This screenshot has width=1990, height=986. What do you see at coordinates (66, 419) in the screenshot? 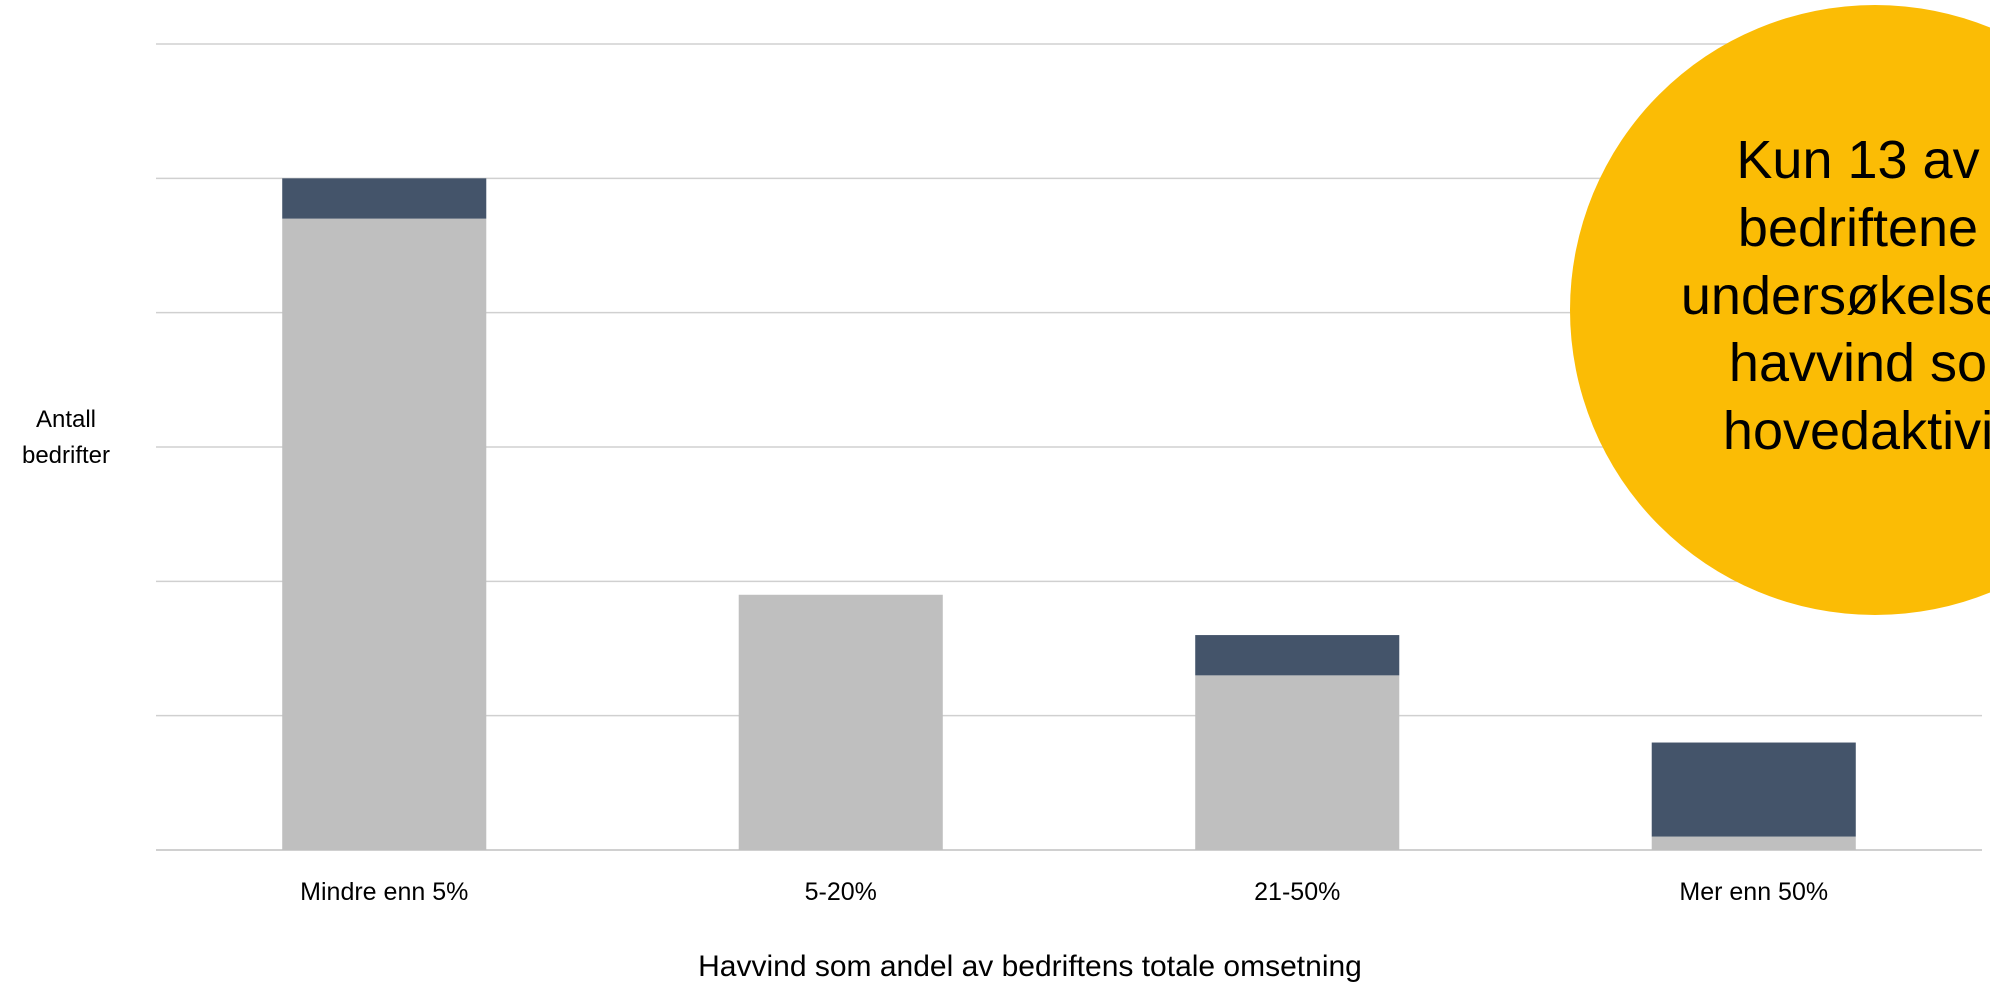
I see `y-axis-label-line-1: Antall` at bounding box center [66, 419].